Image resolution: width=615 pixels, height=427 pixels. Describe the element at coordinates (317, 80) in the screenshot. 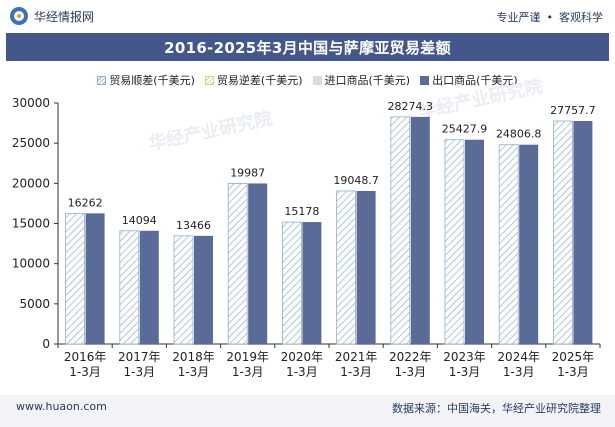

I see `legend-swatch-import` at that location.